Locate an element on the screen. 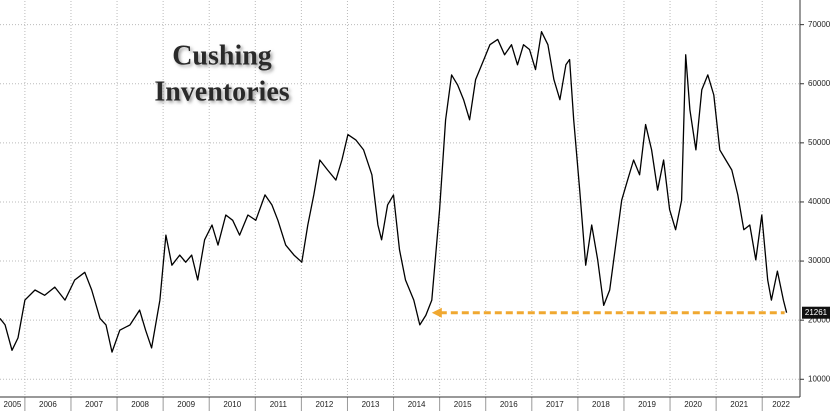 Image resolution: width=831 pixels, height=411 pixels. y-tick-label: 70000 is located at coordinates (819, 24).